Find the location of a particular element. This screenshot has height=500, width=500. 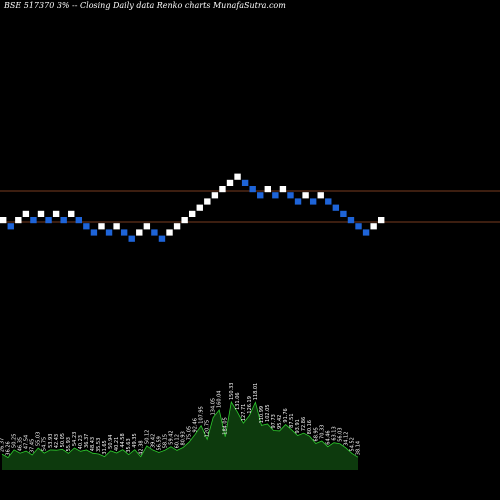

volume-value-label: 50.12 is located at coordinates (147, 437).